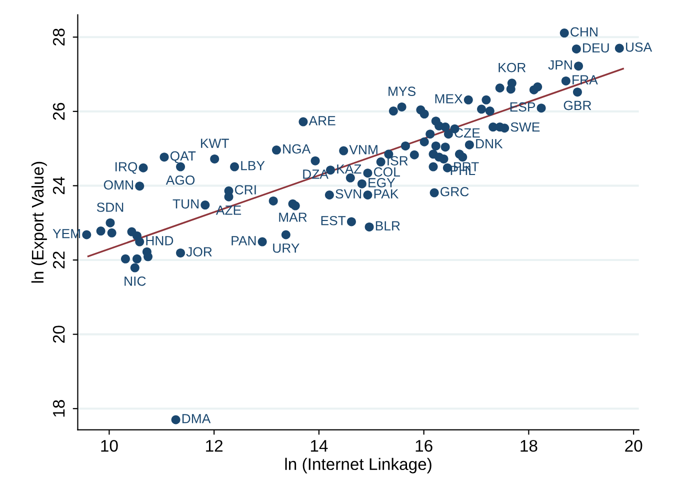 The height and width of the screenshot is (494, 676). What do you see at coordinates (39, 222) in the screenshot?
I see `y-axis-title: ln (Export Value)` at bounding box center [39, 222].